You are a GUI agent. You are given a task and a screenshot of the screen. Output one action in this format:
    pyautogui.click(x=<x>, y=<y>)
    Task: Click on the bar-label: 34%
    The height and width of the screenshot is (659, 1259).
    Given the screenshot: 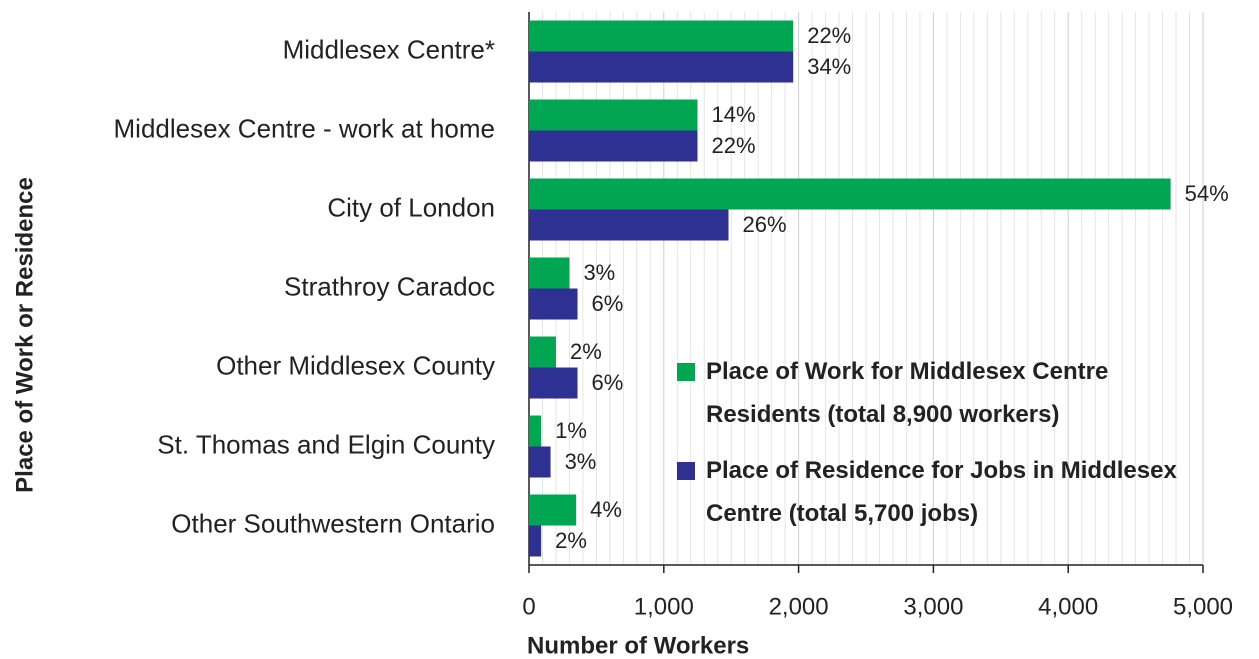 What is the action you would take?
    pyautogui.click(x=829, y=66)
    